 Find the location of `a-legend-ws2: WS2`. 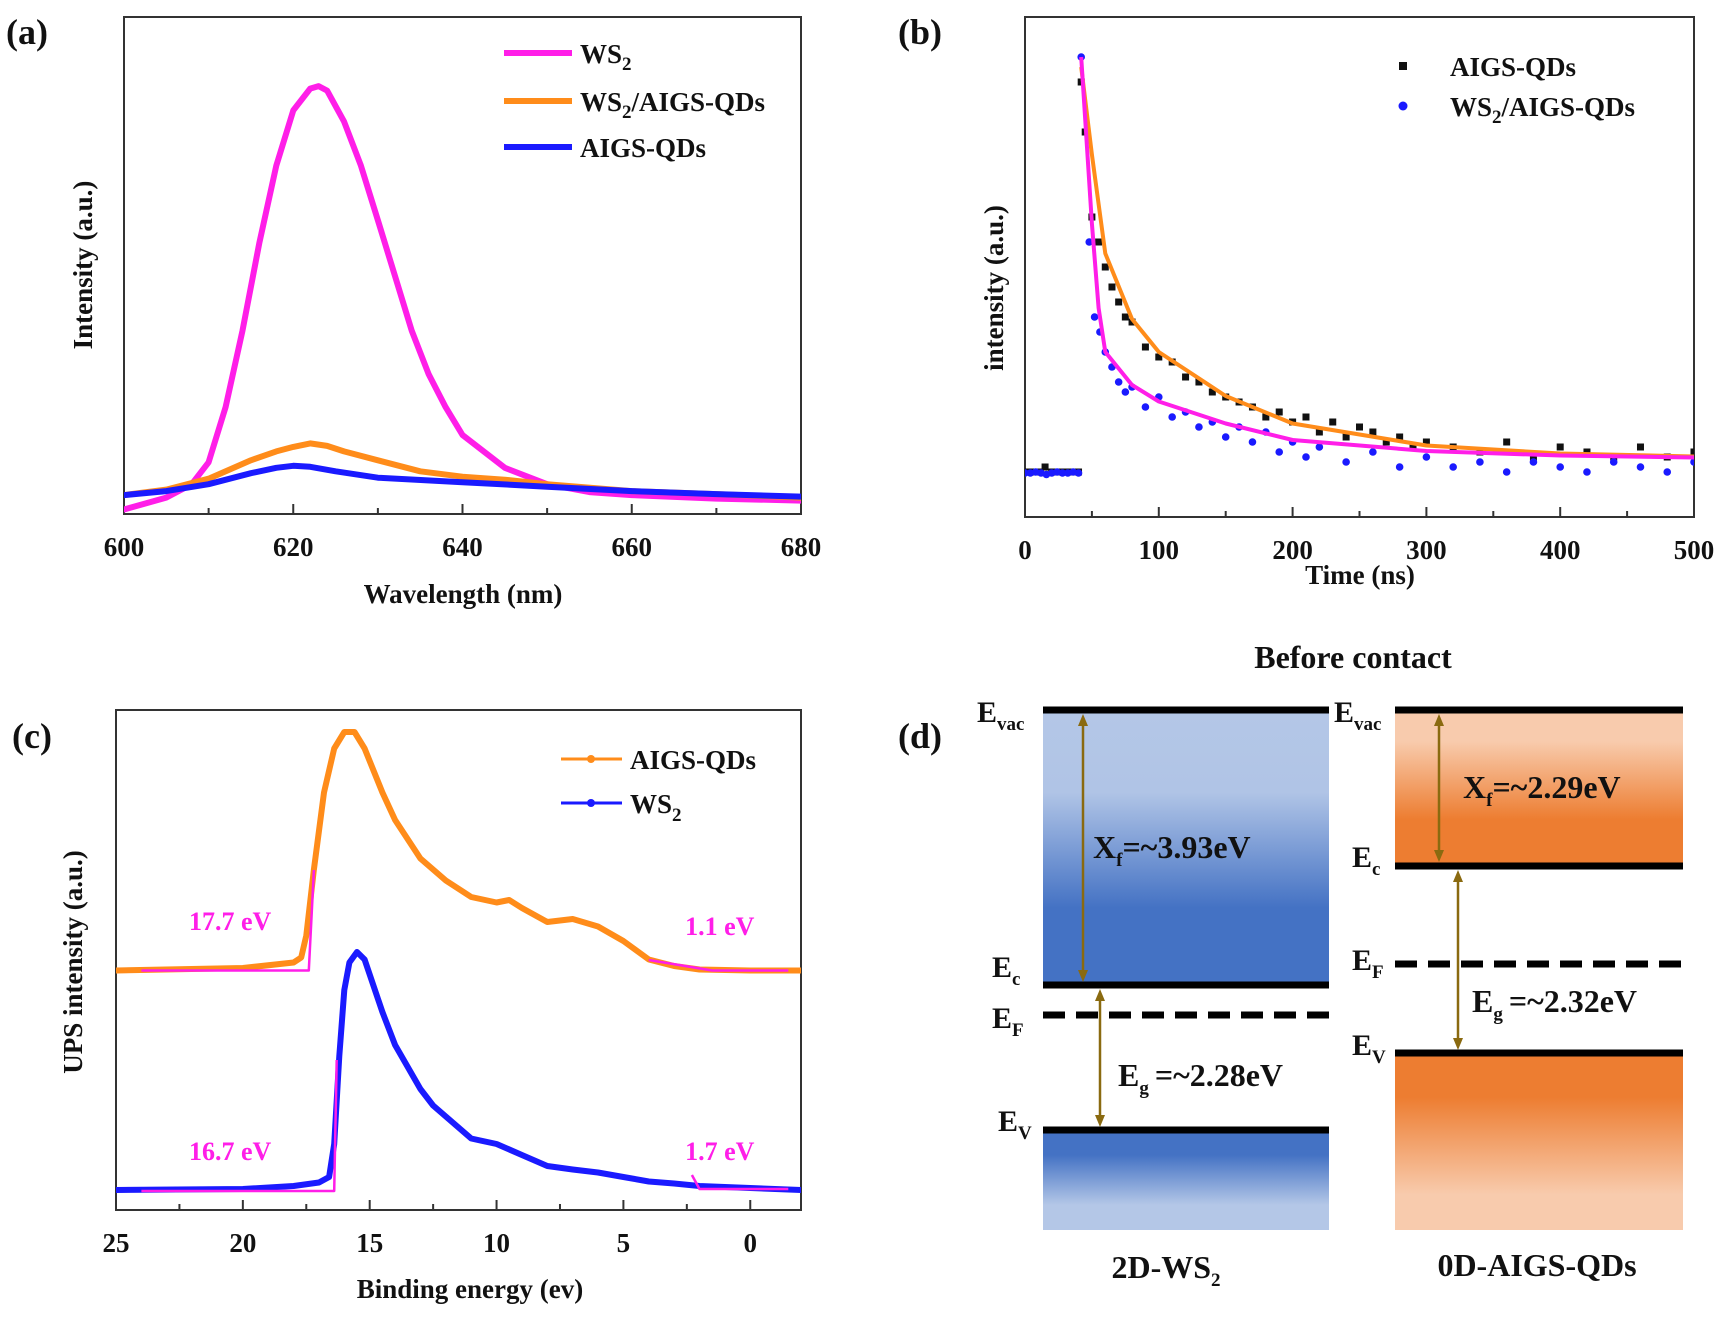

a-legend-ws2: WS2 is located at coordinates (606, 57).